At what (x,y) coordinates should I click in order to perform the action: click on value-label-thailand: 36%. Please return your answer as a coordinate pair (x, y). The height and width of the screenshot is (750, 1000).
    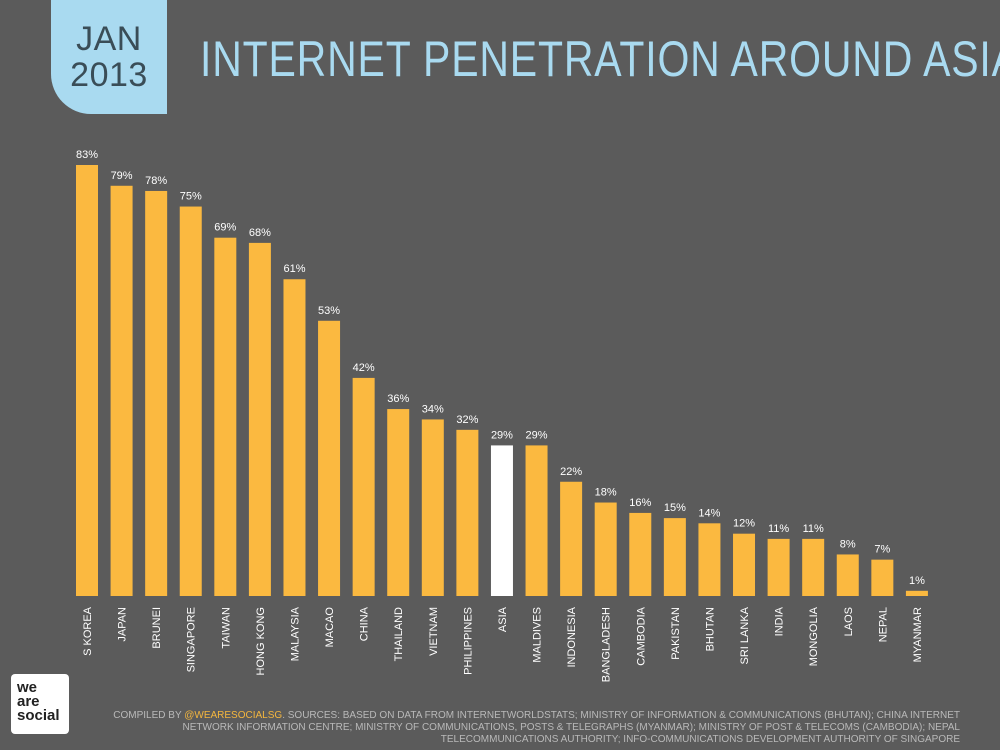
    Looking at the image, I should click on (398, 399).